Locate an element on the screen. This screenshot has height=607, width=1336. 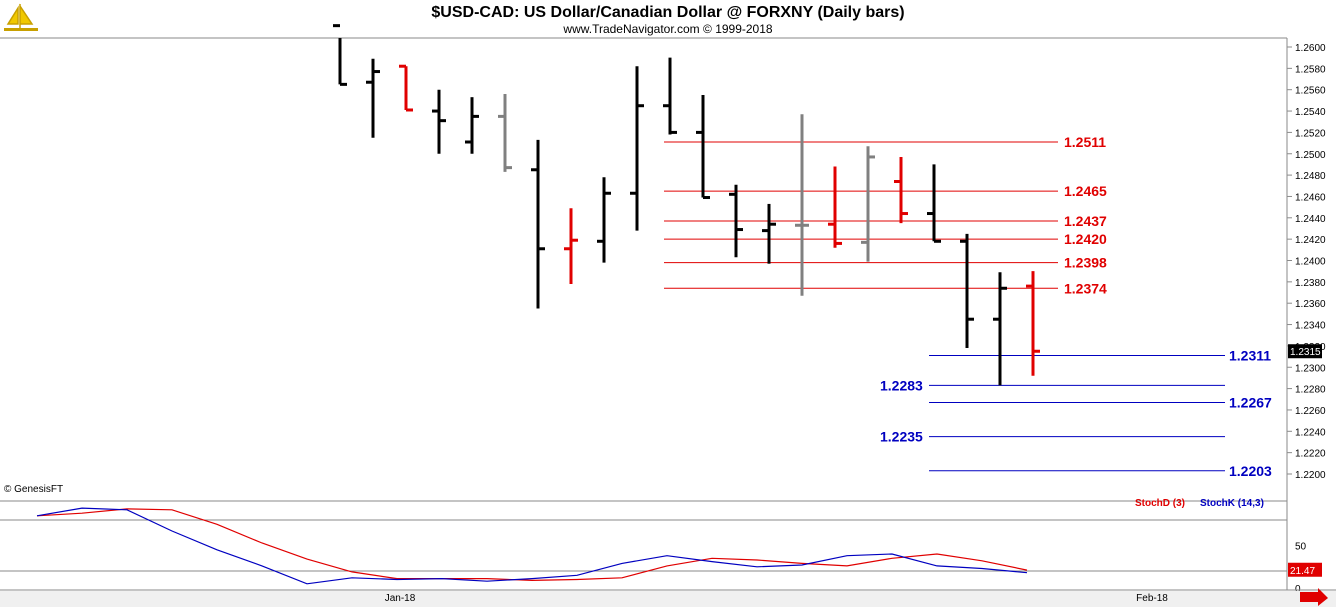
x-tick-label: Feb-18 is located at coordinates (1152, 598).